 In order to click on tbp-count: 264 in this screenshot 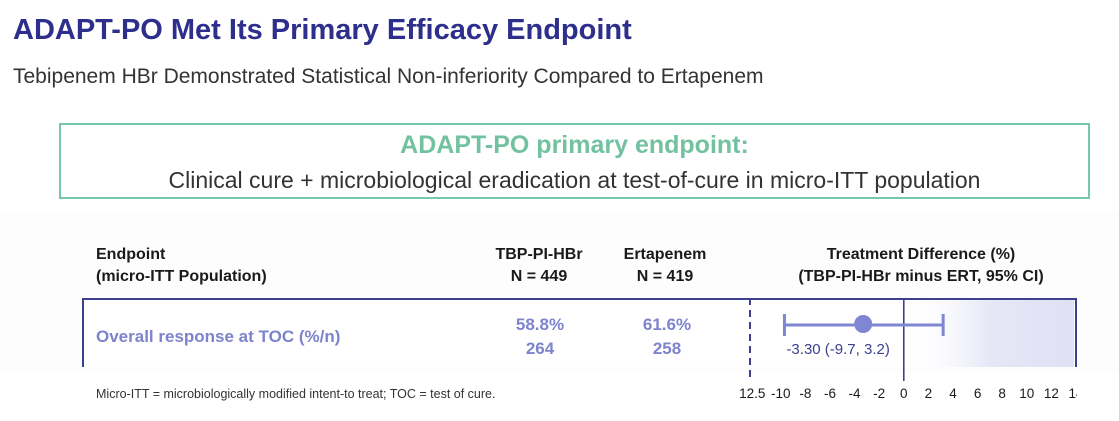, I will do `click(540, 348)`.